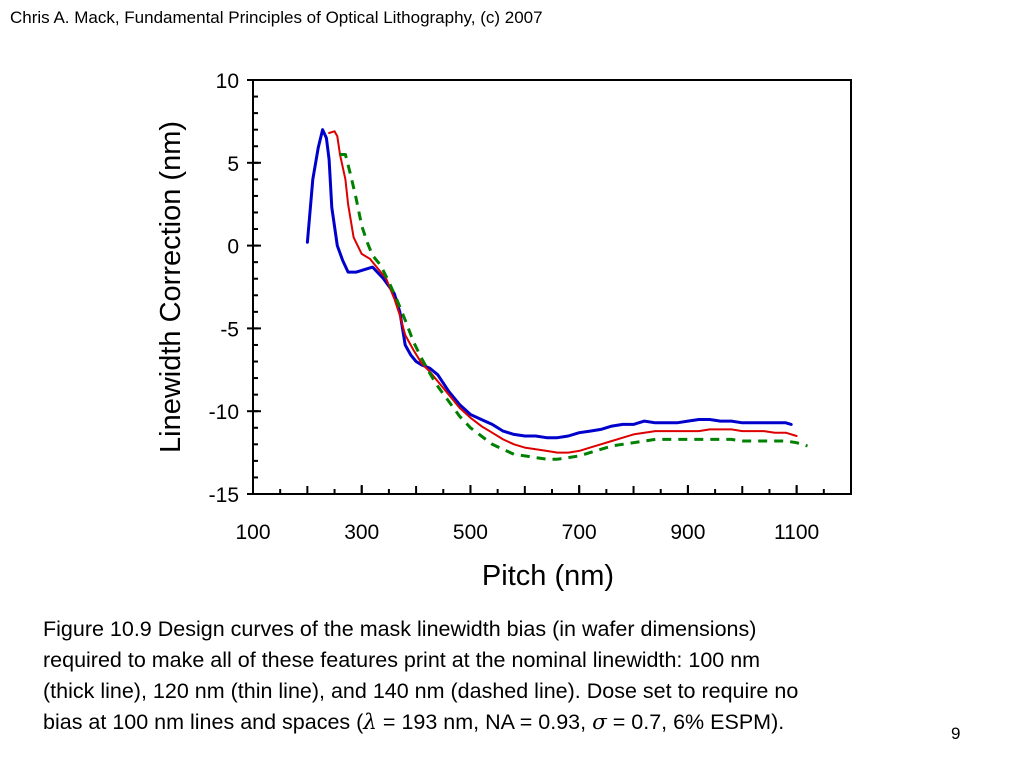  Describe the element at coordinates (796, 532) in the screenshot. I see `x-tick-label: 1100` at that location.